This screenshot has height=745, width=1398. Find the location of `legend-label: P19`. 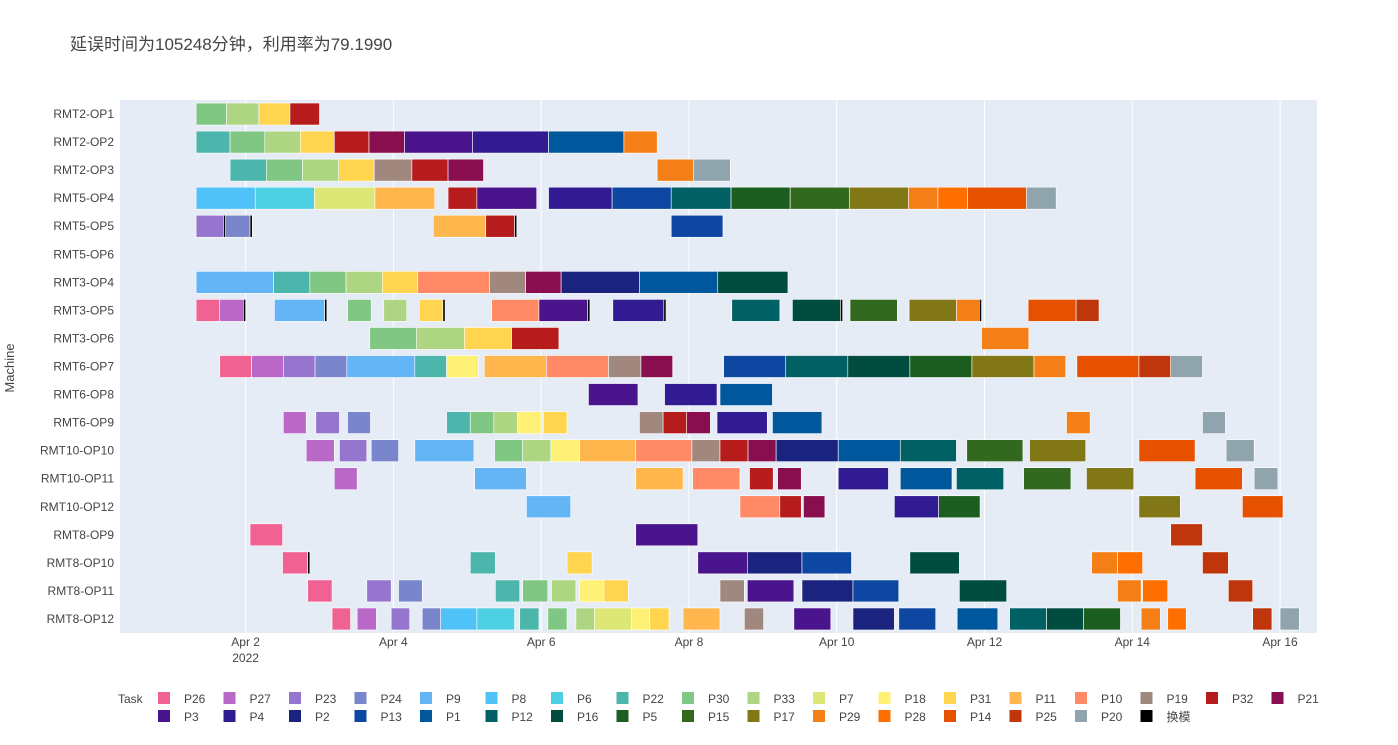

legend-label: P19 is located at coordinates (1178, 699).